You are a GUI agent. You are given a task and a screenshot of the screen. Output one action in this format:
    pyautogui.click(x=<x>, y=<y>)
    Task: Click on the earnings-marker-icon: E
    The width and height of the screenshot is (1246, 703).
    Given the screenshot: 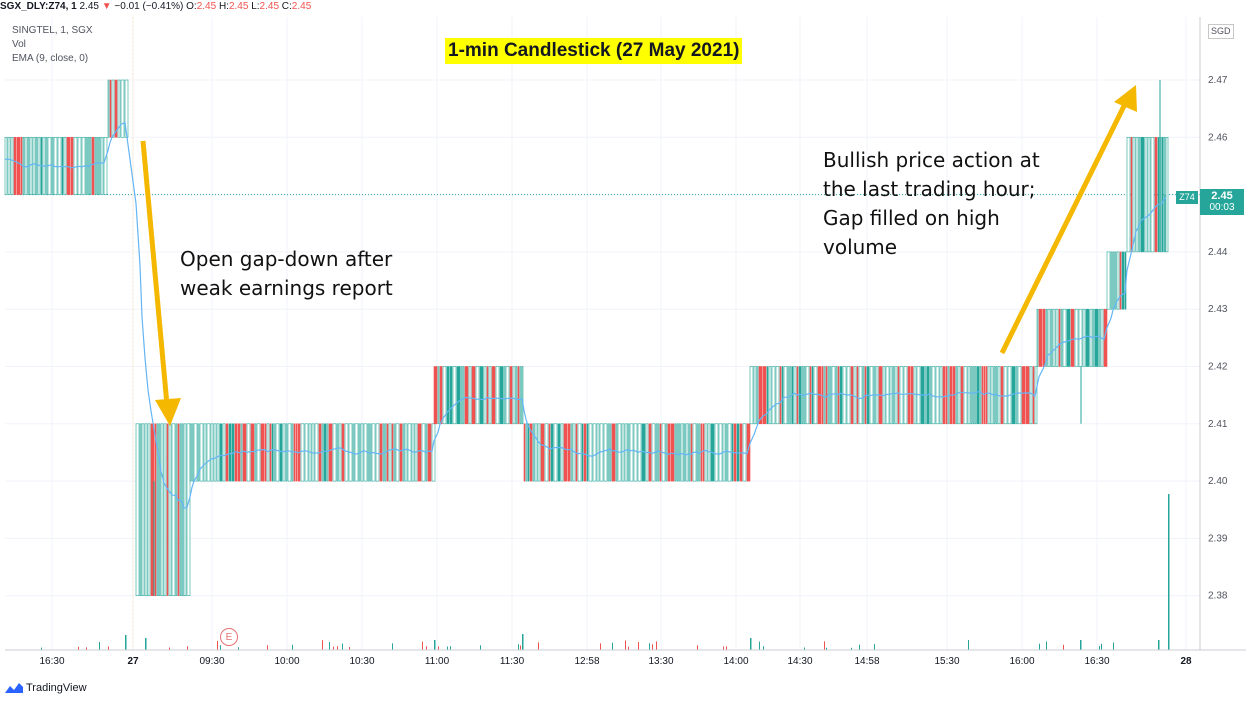 What is the action you would take?
    pyautogui.click(x=229, y=637)
    